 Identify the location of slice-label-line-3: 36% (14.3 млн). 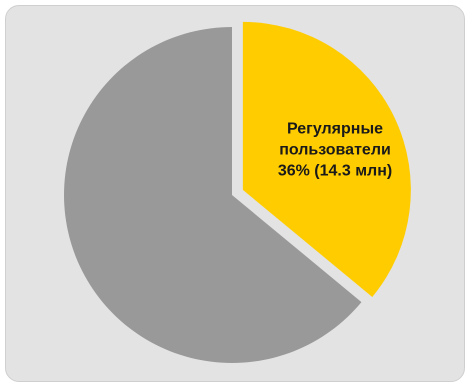
(335, 170).